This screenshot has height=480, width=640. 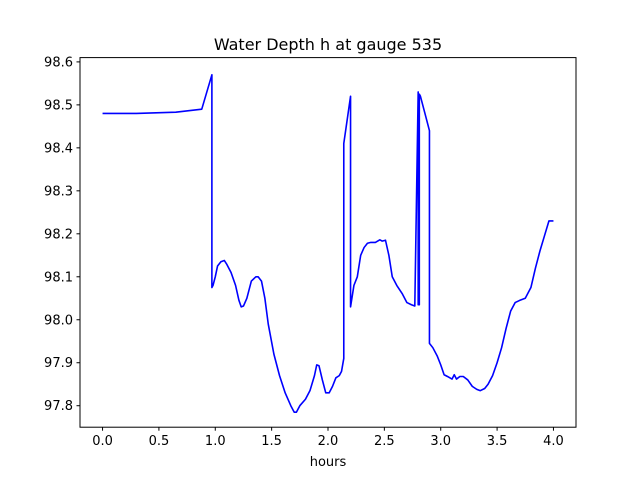 What do you see at coordinates (58, 62) in the screenshot?
I see `y-tick-label: 98.6` at bounding box center [58, 62].